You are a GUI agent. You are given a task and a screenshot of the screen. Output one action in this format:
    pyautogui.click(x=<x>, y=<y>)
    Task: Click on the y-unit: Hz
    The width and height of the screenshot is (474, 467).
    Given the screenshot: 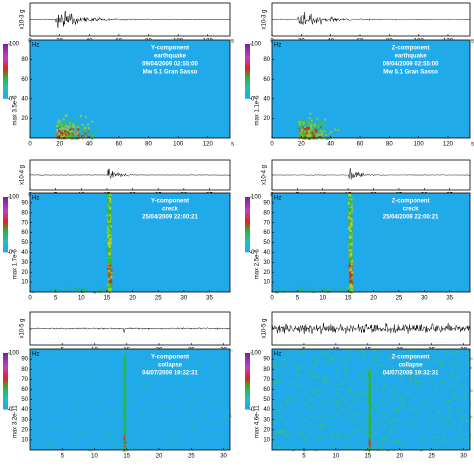 What is the action you would take?
    pyautogui.click(x=277, y=355)
    